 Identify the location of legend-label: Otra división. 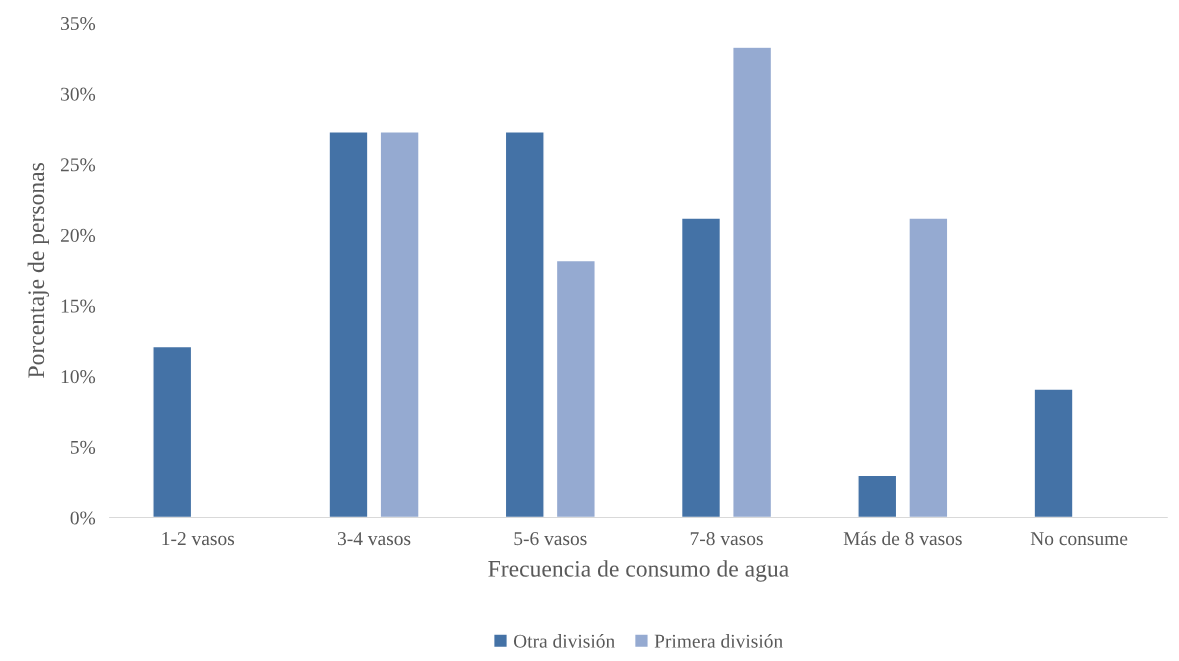
(564, 641).